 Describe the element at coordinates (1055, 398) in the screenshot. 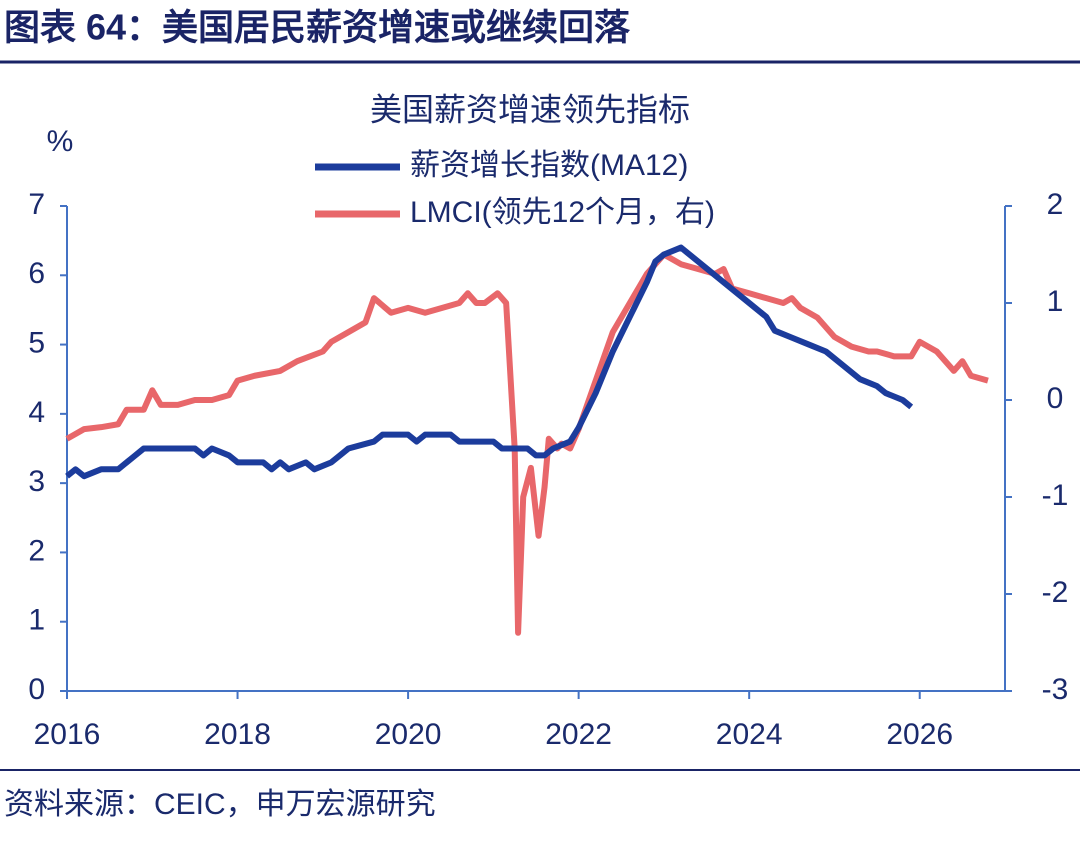

I see `y2-tick-label: 0` at that location.